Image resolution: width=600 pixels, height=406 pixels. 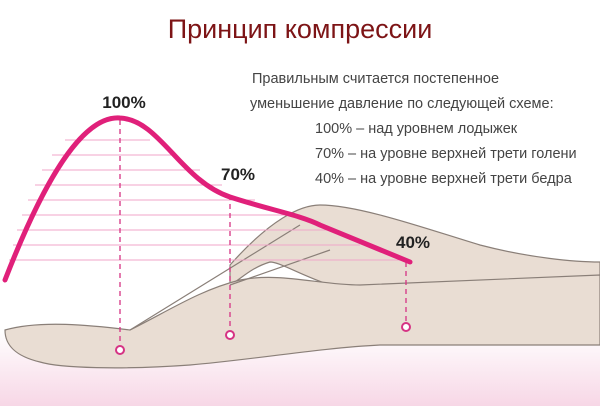 What do you see at coordinates (446, 154) in the screenshot?
I see `item: 70% – на уровне верхней трети голени` at bounding box center [446, 154].